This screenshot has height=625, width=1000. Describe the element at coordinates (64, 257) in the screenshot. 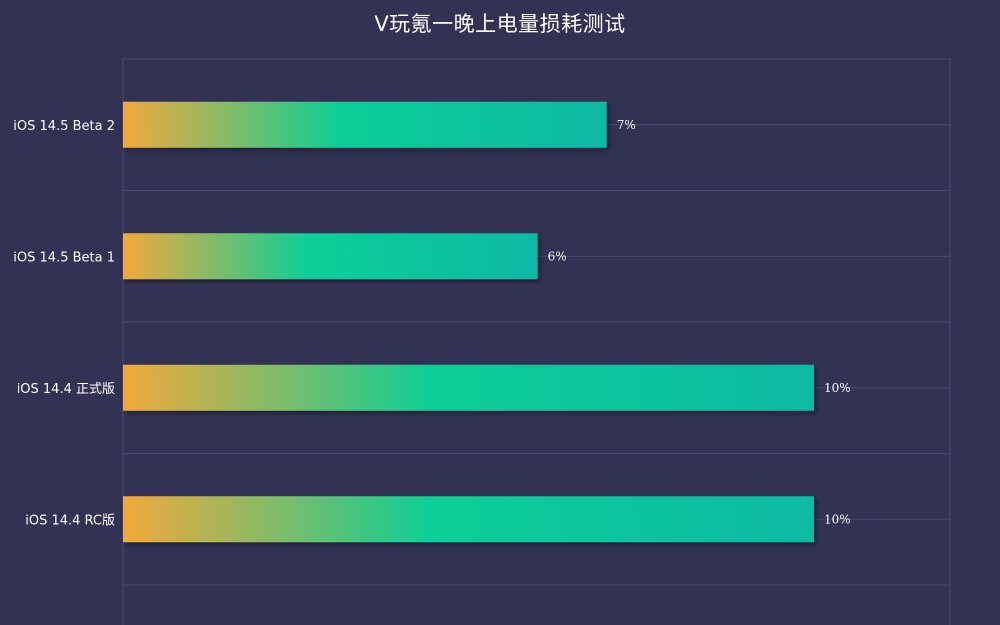

I see `category-label: iOS 14.5 Beta 1` at that location.